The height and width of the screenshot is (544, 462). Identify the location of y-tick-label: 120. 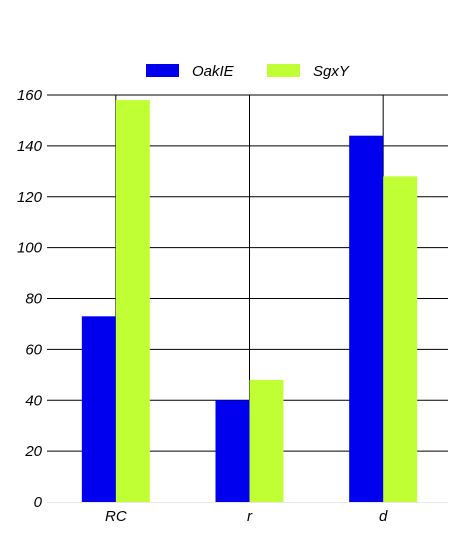
(30, 197).